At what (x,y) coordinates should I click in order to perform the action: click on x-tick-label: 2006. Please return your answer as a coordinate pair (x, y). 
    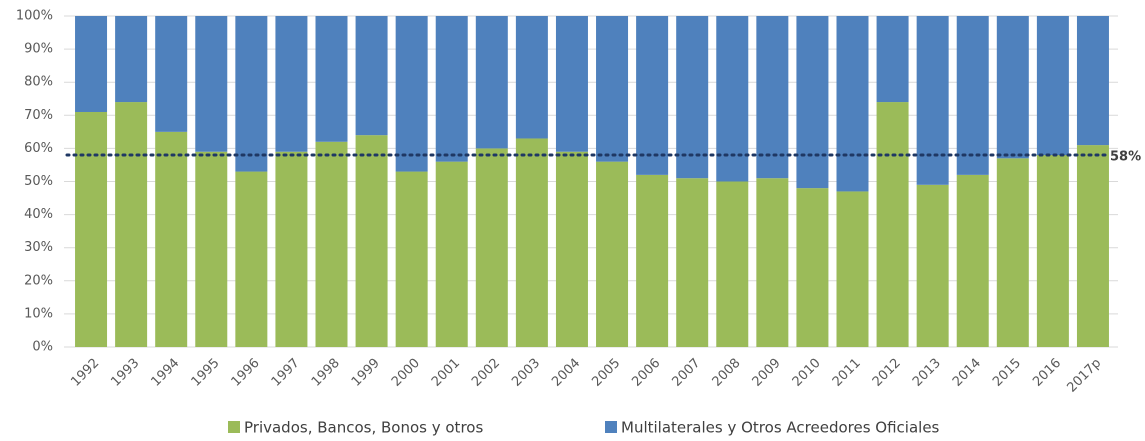
    Looking at the image, I should click on (646, 373).